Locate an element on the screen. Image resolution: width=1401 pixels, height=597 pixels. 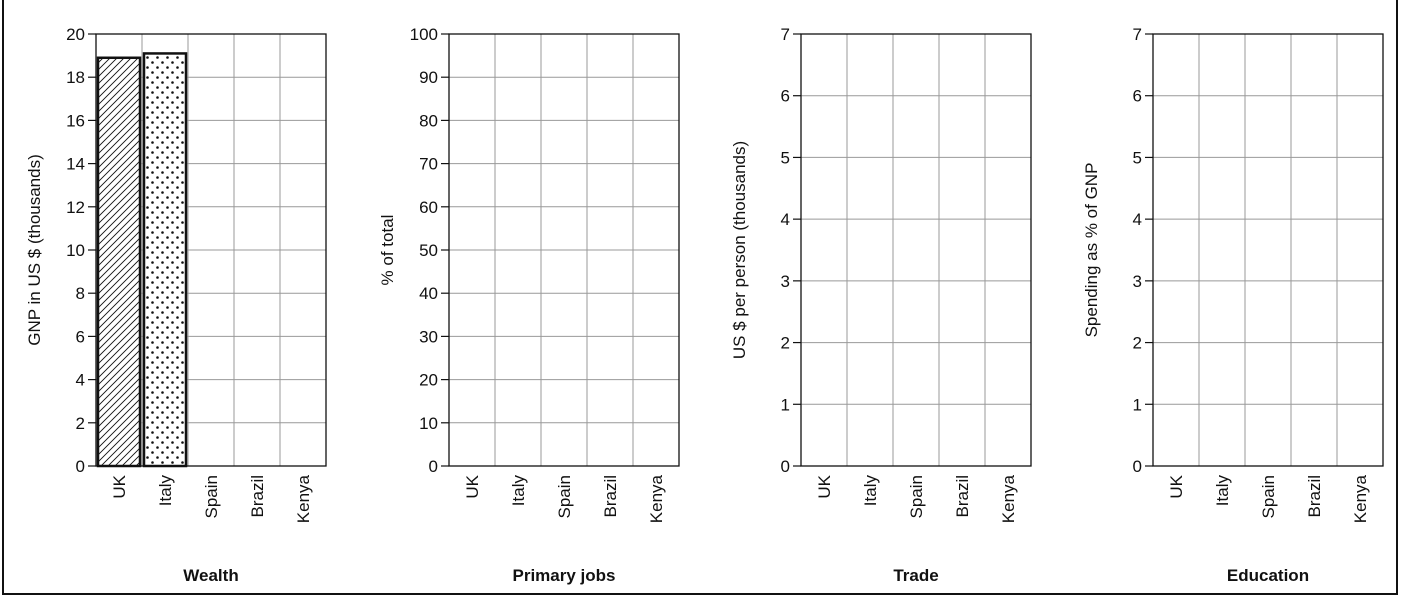
y-axis-title: GNP in US $ (thousands) is located at coordinates (34, 250).